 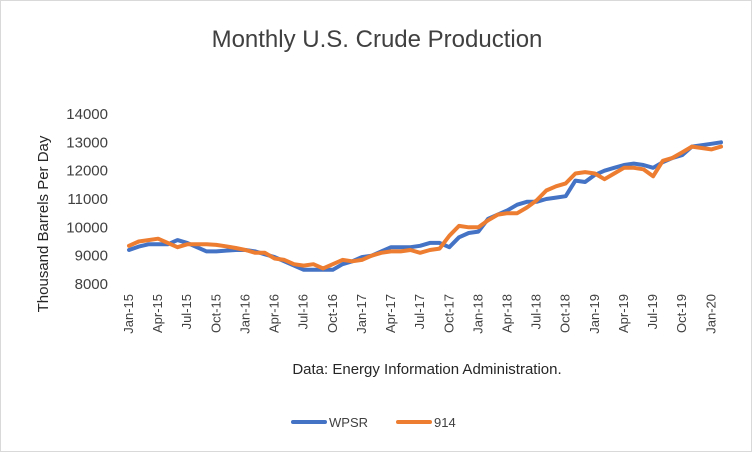 What do you see at coordinates (506, 313) in the screenshot?
I see `x-tick-label: Apr-18` at bounding box center [506, 313].